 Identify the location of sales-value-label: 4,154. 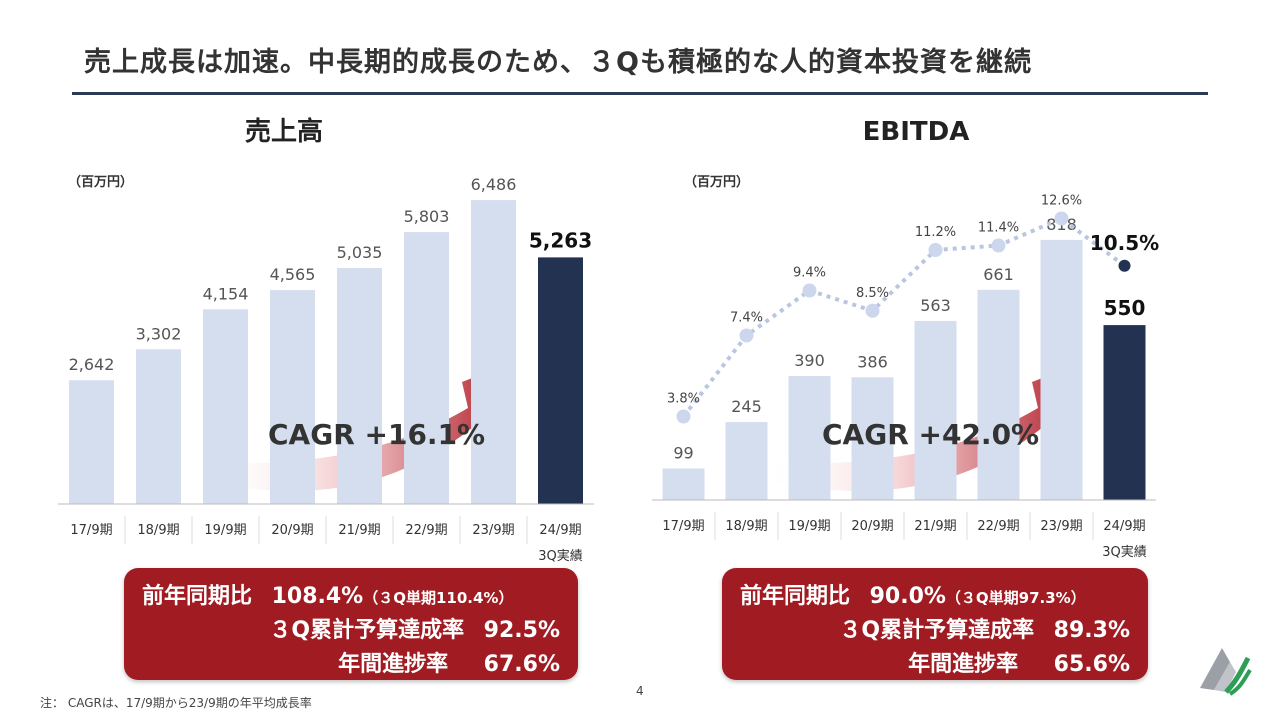
(226, 293).